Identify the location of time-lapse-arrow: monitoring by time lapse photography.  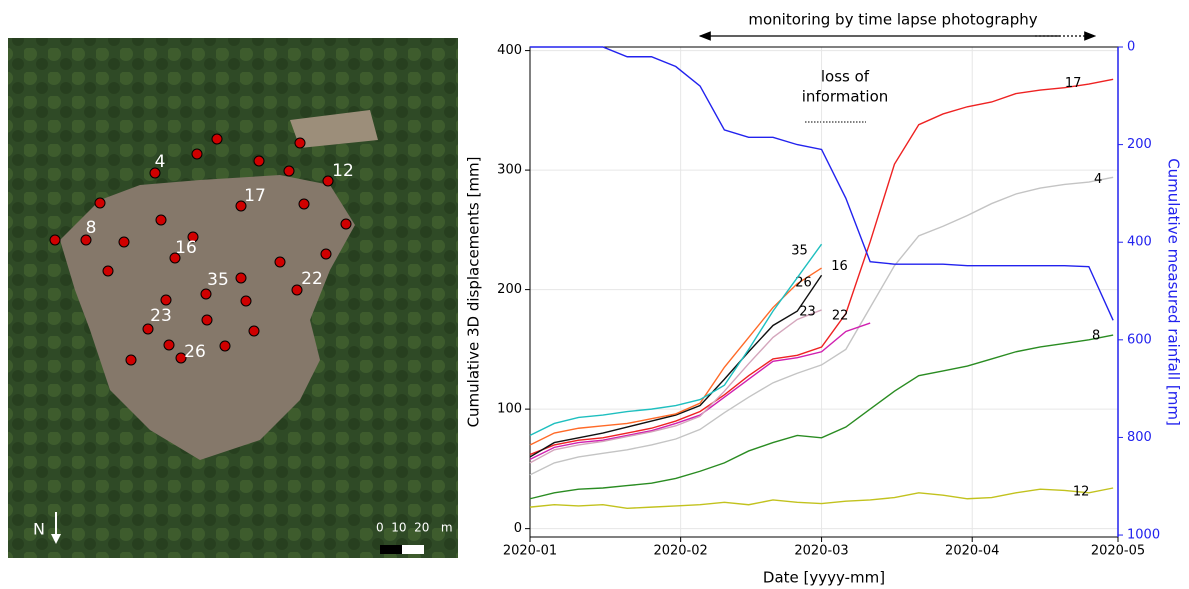
(897, 26).